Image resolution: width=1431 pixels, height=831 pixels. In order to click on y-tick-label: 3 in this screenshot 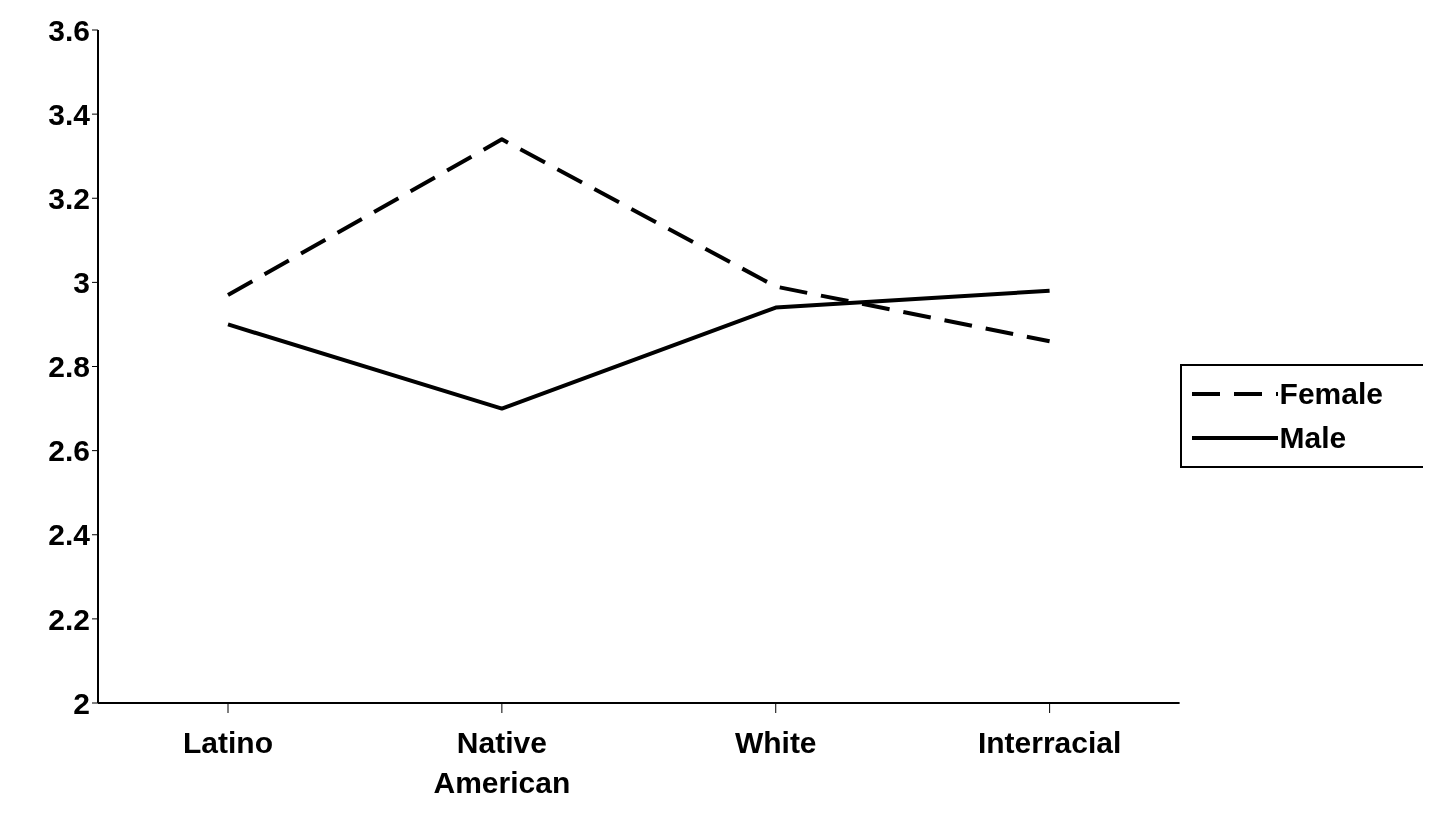, I will do `click(81, 283)`.